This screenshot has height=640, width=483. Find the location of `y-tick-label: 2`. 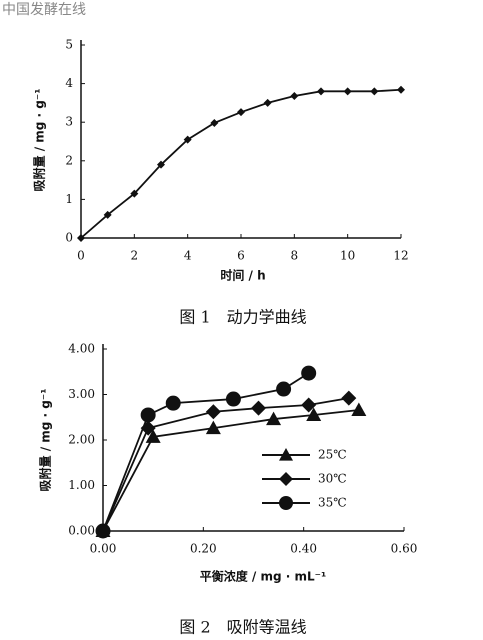

y-tick-label: 2 is located at coordinates (69, 160).